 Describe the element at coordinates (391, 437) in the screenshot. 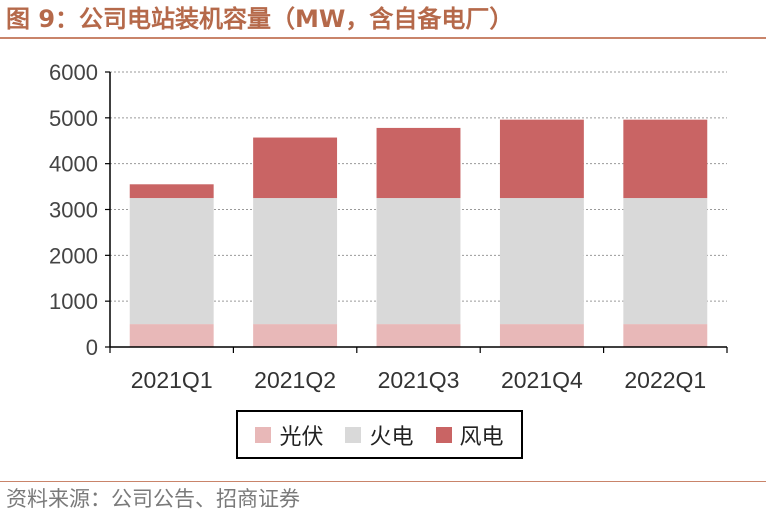

I see `legend-label-thermal: 火电` at that location.